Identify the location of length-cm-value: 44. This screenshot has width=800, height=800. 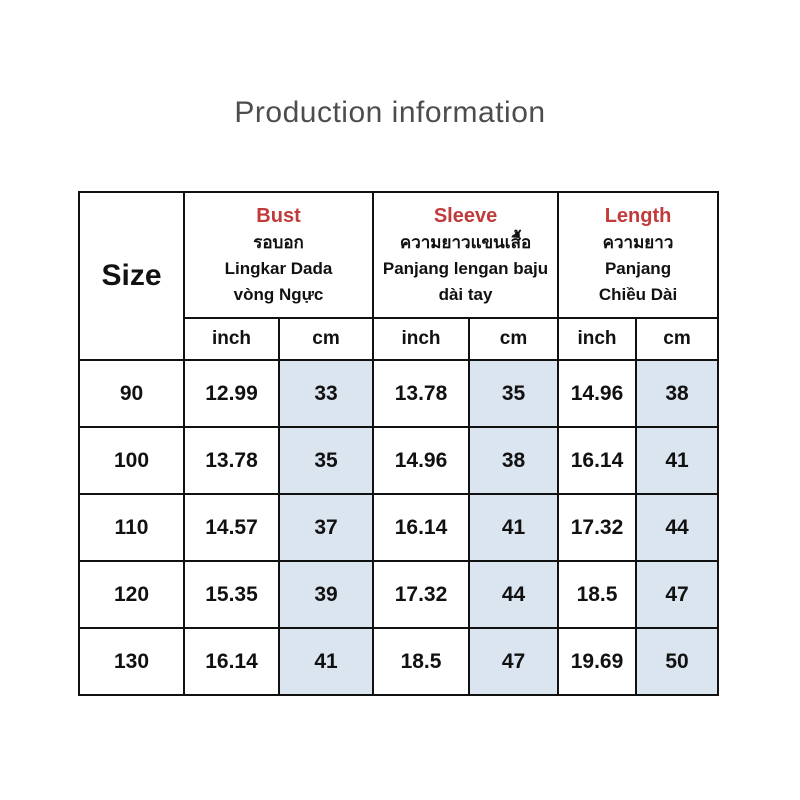
(677, 527).